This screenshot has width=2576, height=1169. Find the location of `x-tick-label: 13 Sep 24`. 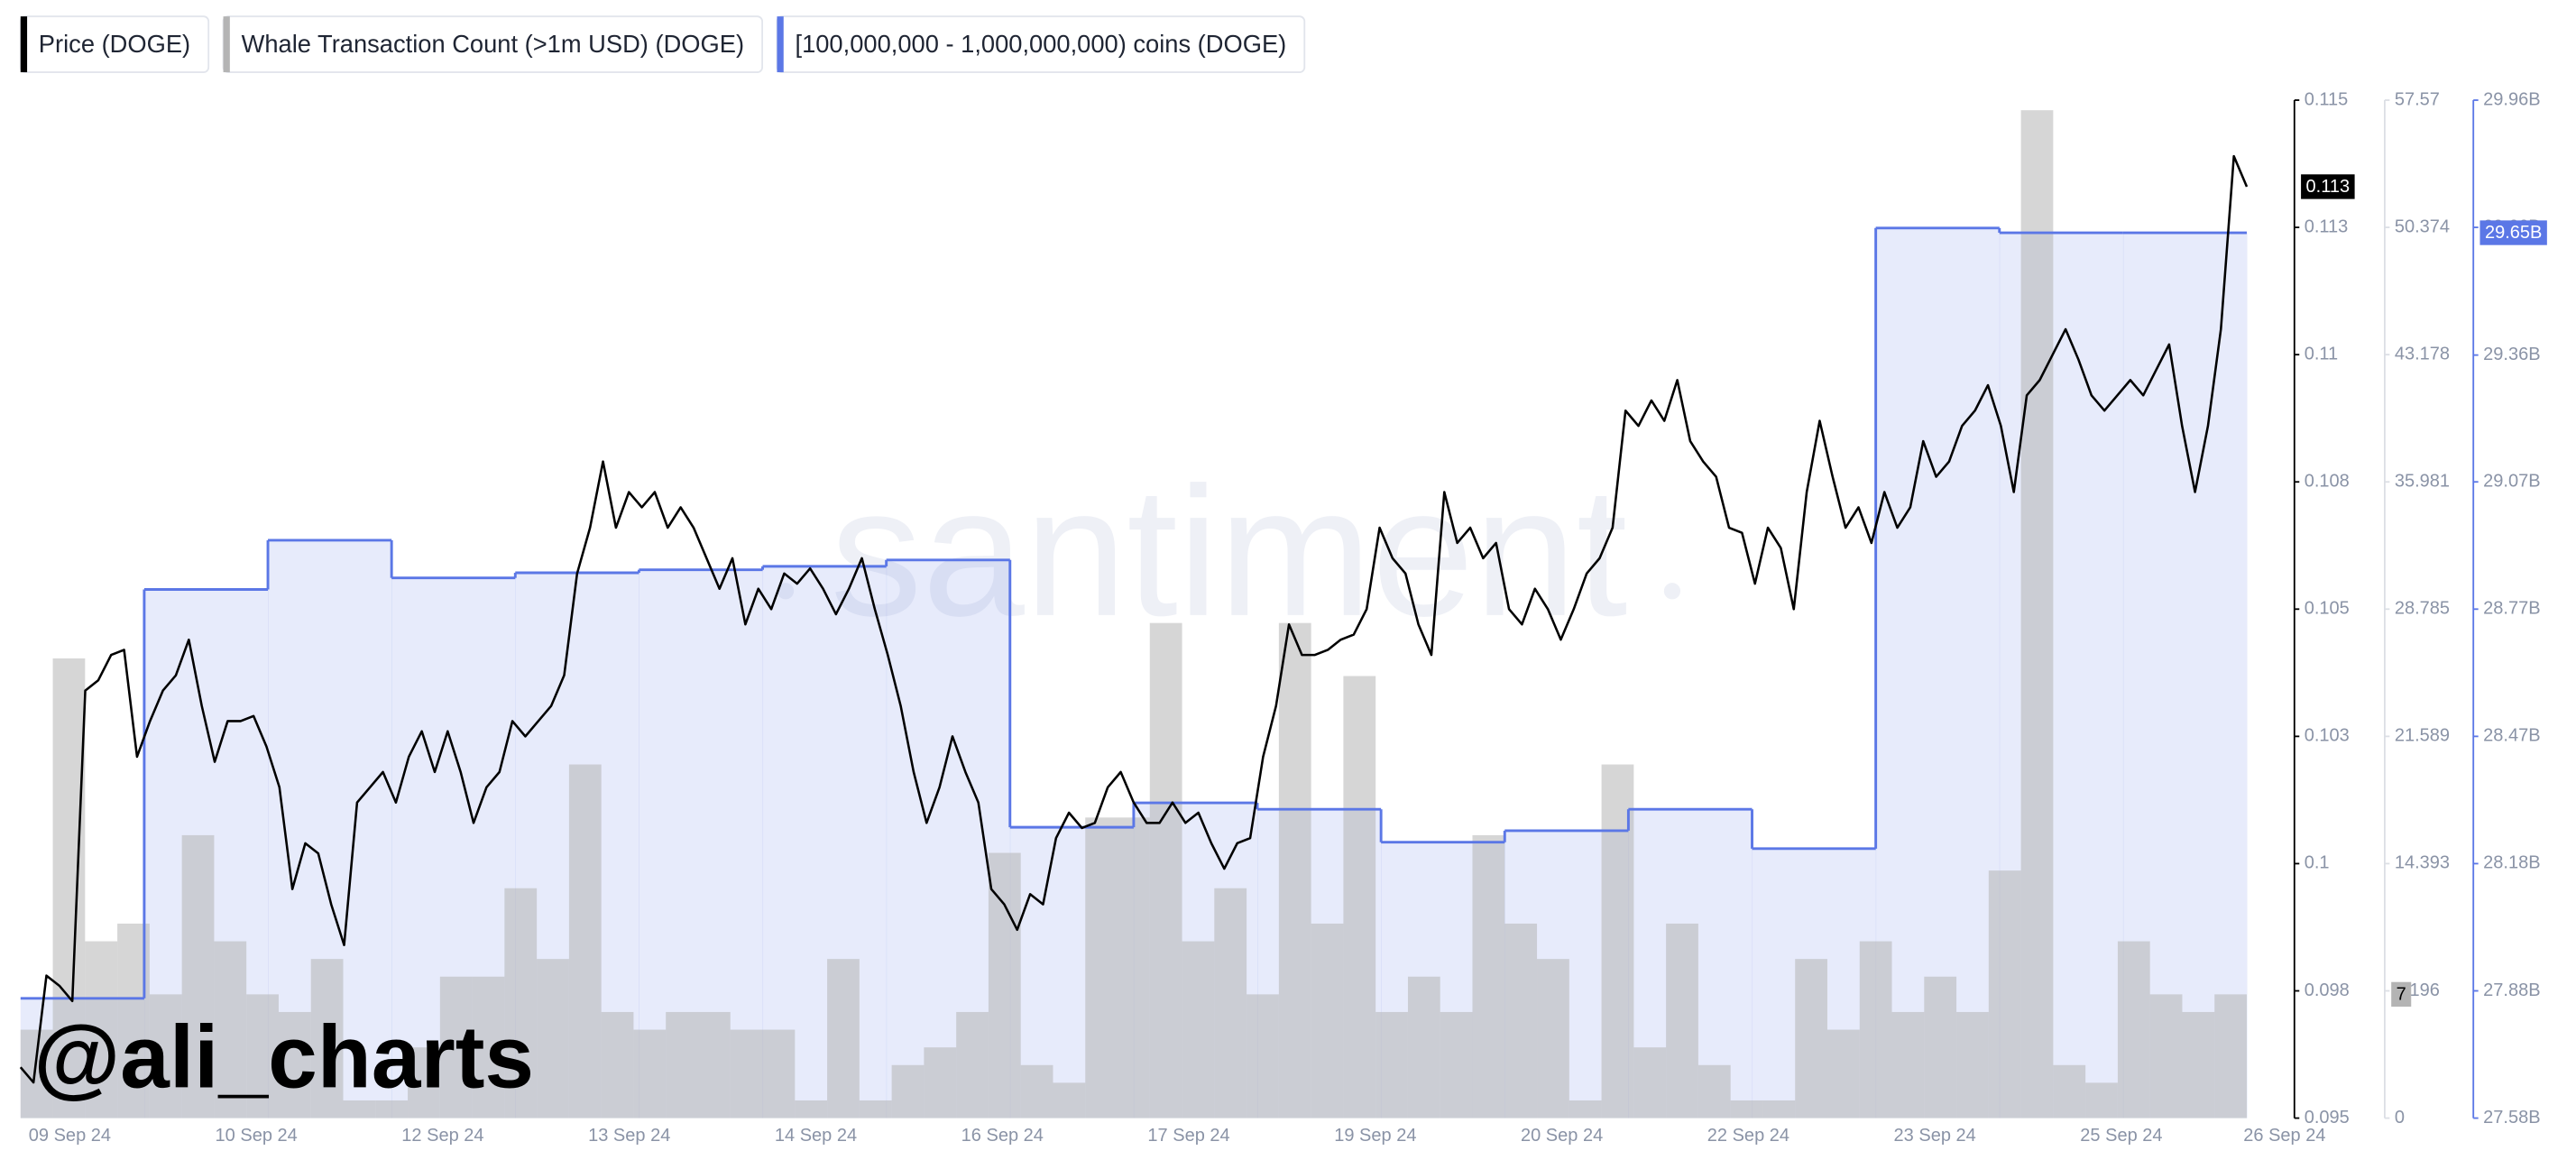

x-tick-label: 13 Sep 24 is located at coordinates (629, 1136).